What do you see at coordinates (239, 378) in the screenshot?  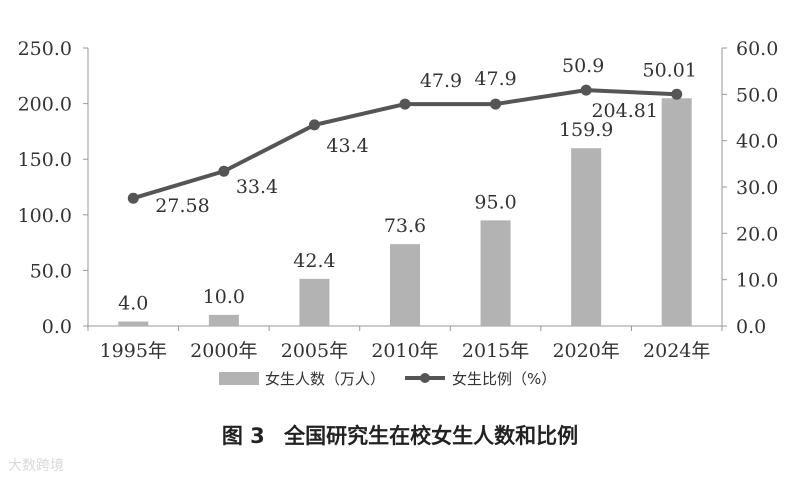 I see `legend-bar-swatch` at bounding box center [239, 378].